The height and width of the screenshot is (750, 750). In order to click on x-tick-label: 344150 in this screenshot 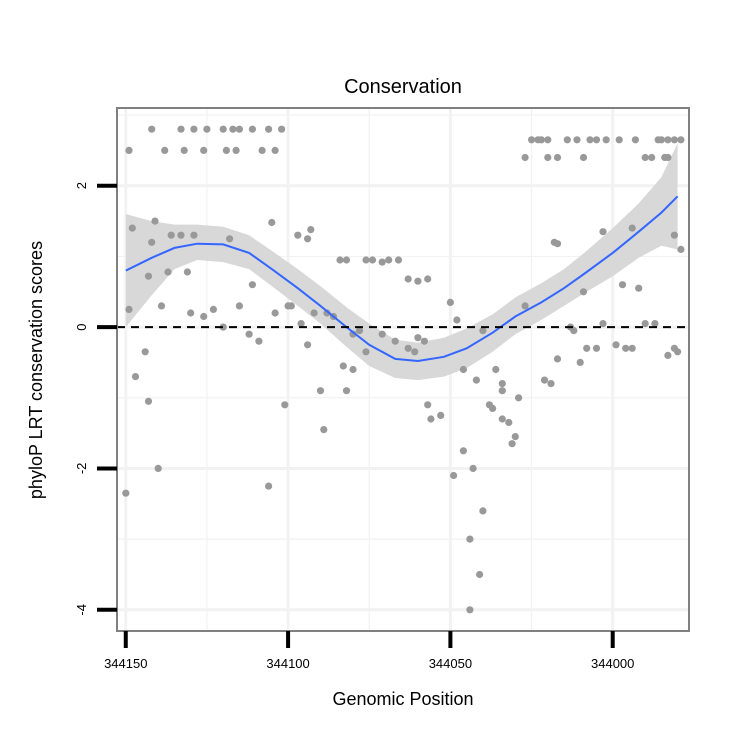, I will do `click(125, 663)`.